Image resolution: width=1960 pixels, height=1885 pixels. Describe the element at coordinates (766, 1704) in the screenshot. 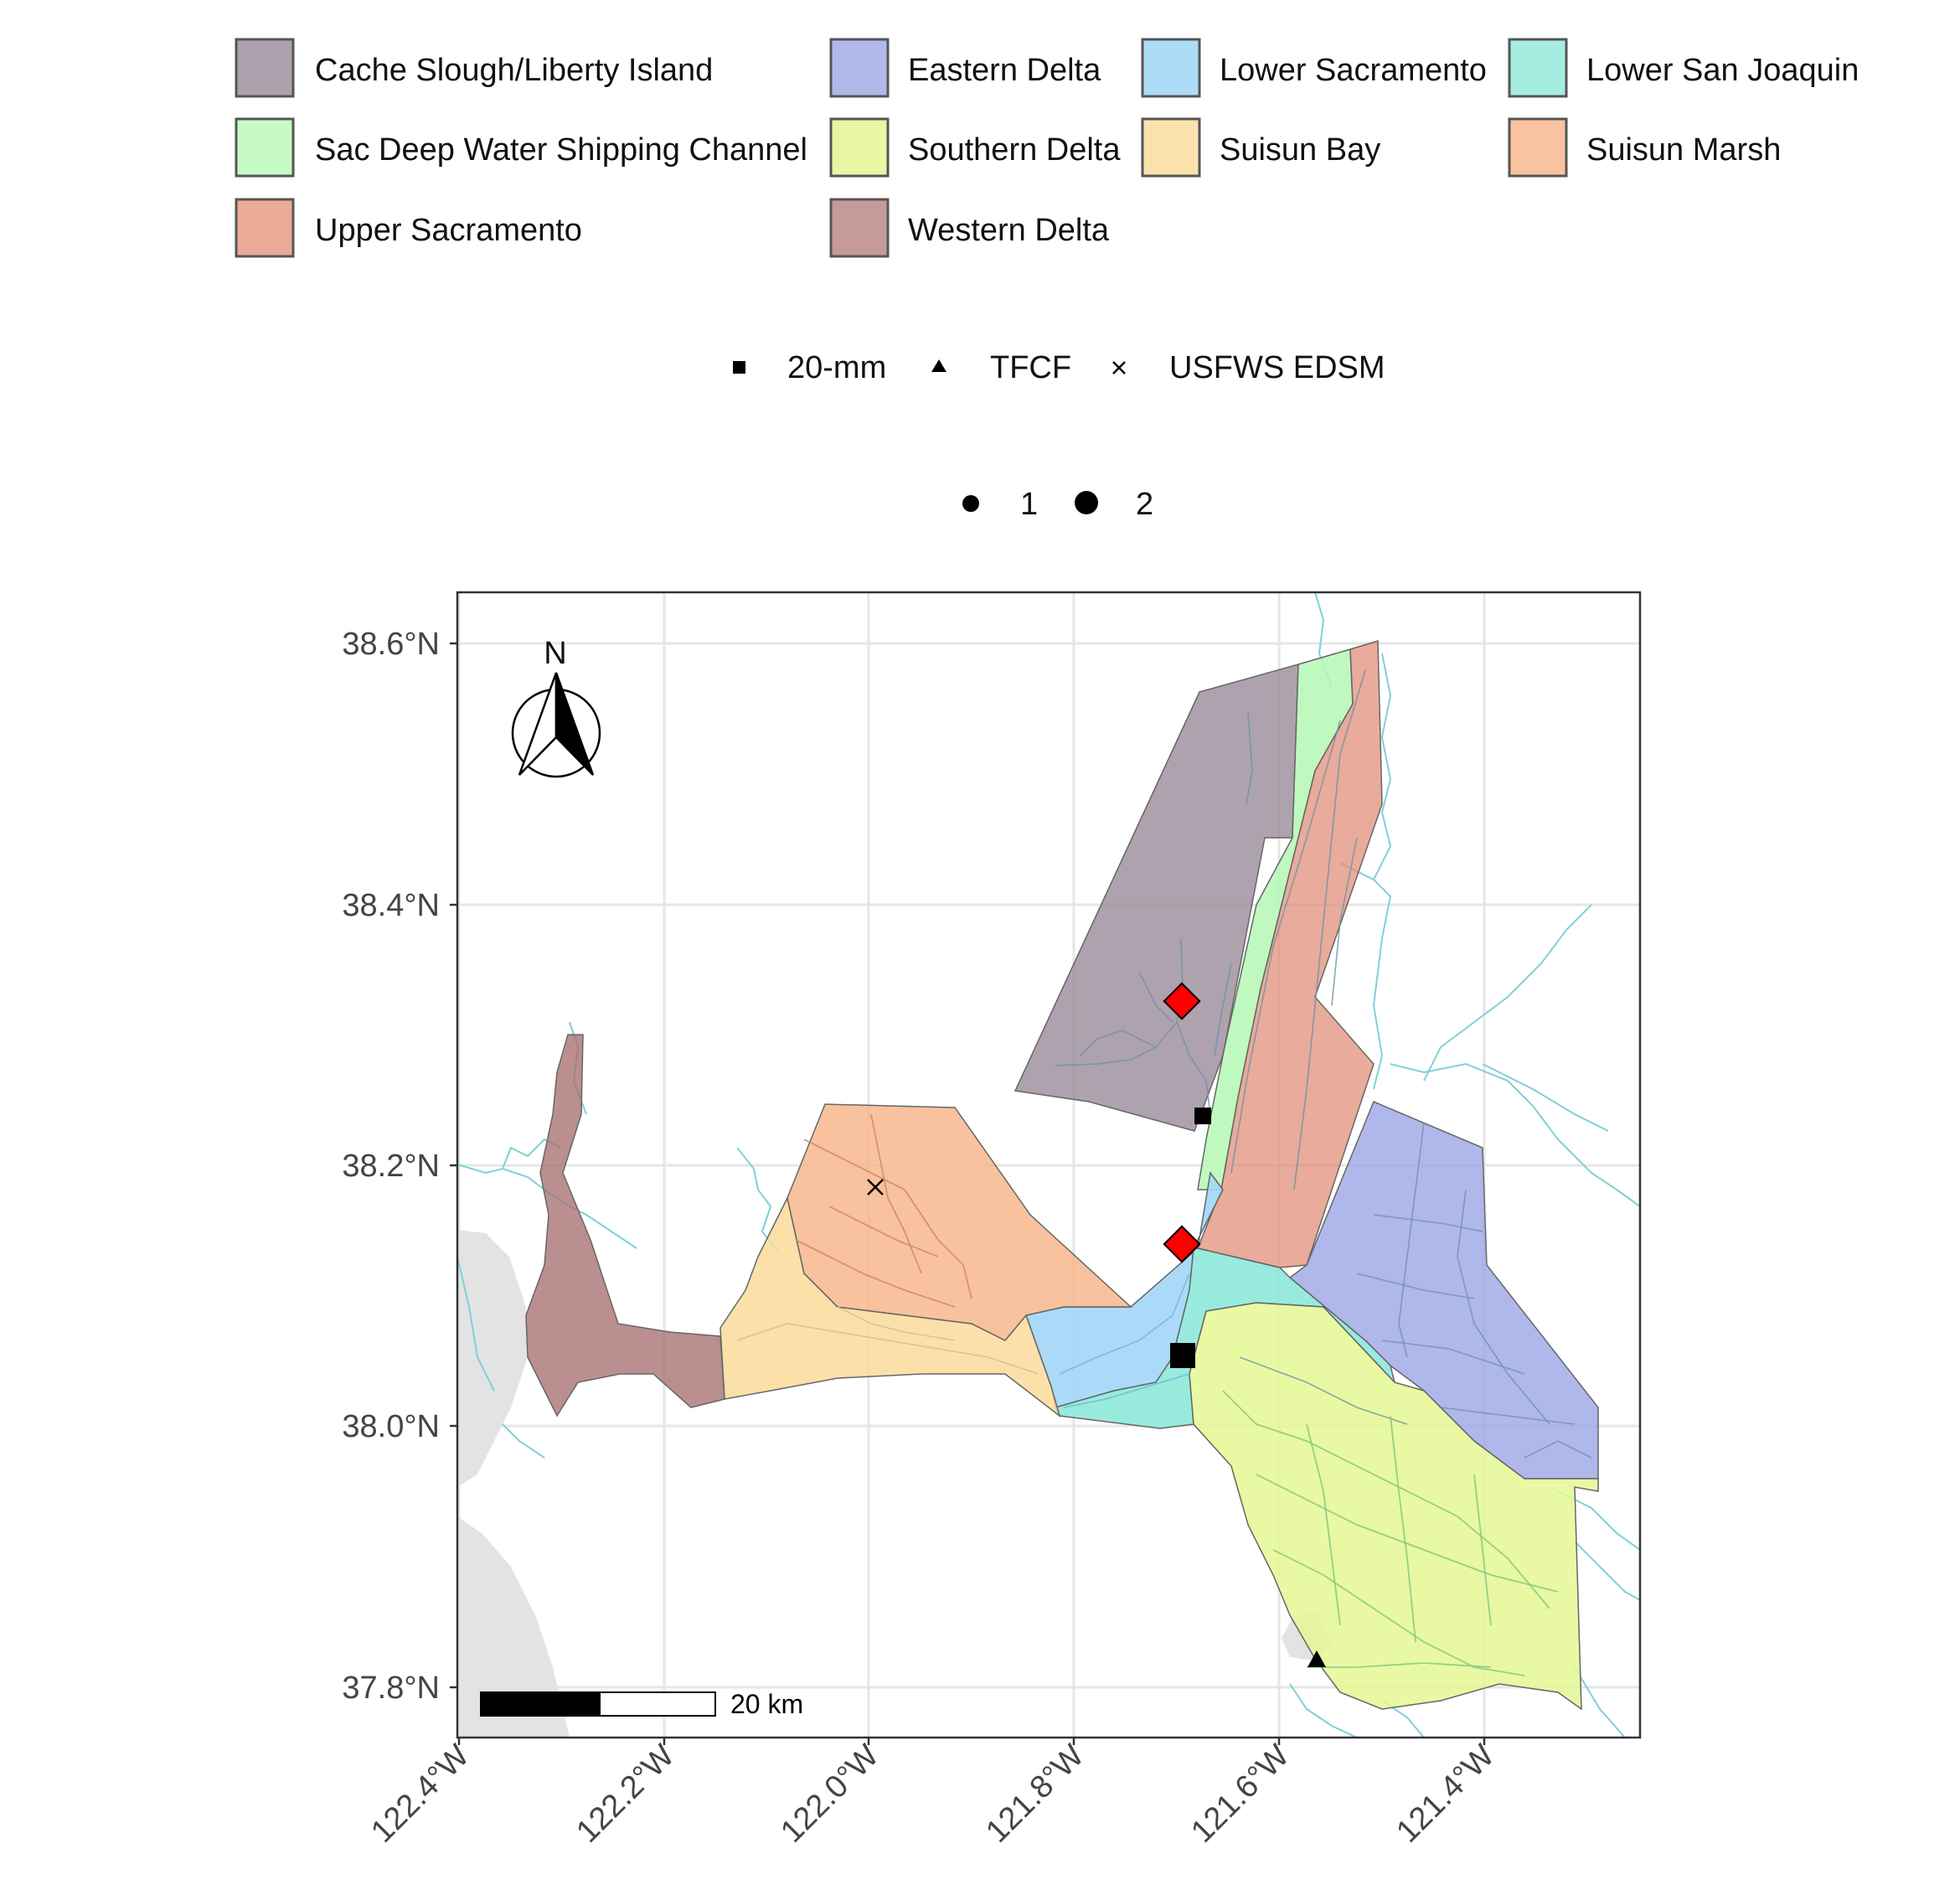

I see `scale-bar-label: 20 km` at that location.